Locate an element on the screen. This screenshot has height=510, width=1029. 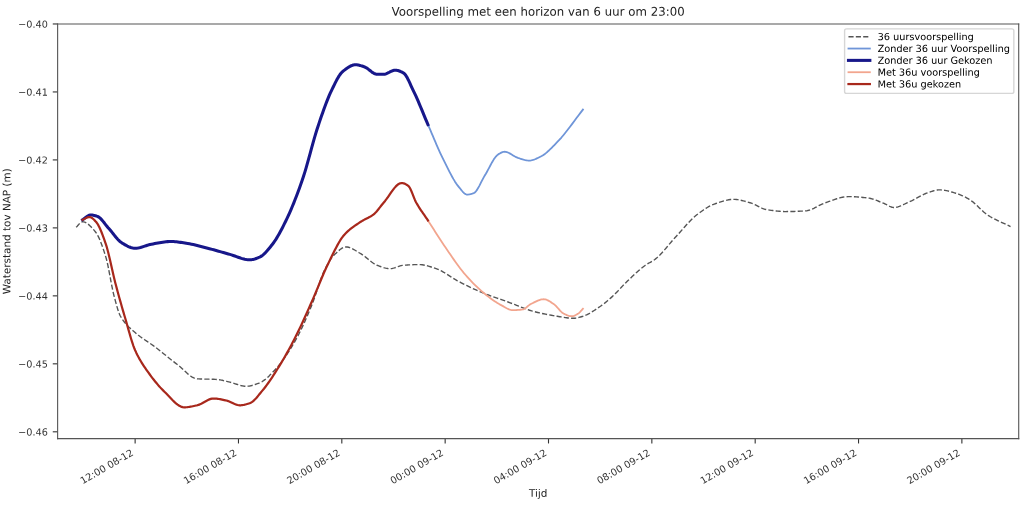
y-tick-label: −0.41 is located at coordinates (33, 92).